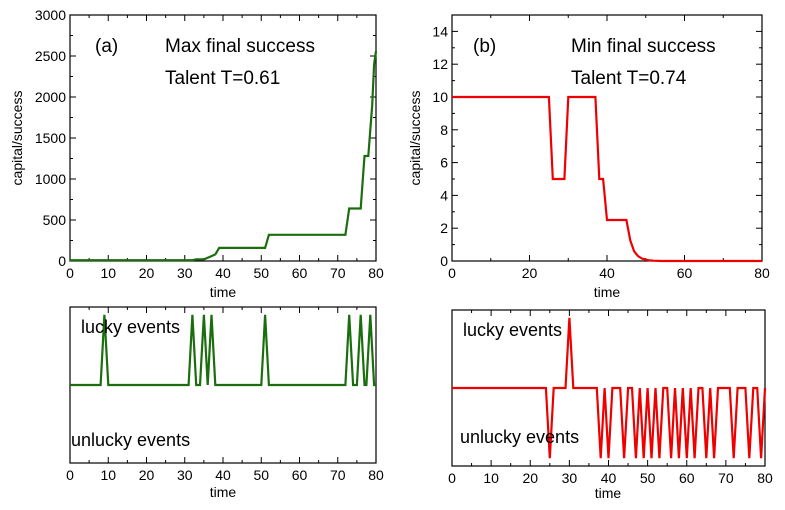 Image resolution: width=785 pixels, height=510 pixels. What do you see at coordinates (147, 273) in the screenshot?
I see `panel-a-xtick-label-20: 20` at bounding box center [147, 273].